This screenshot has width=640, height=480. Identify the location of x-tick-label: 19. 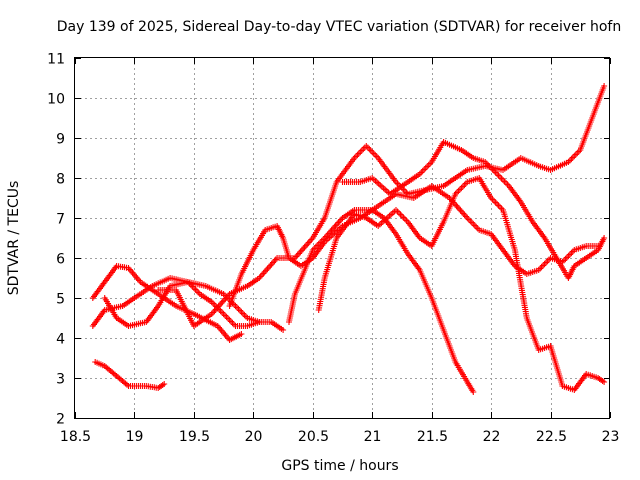
(135, 437).